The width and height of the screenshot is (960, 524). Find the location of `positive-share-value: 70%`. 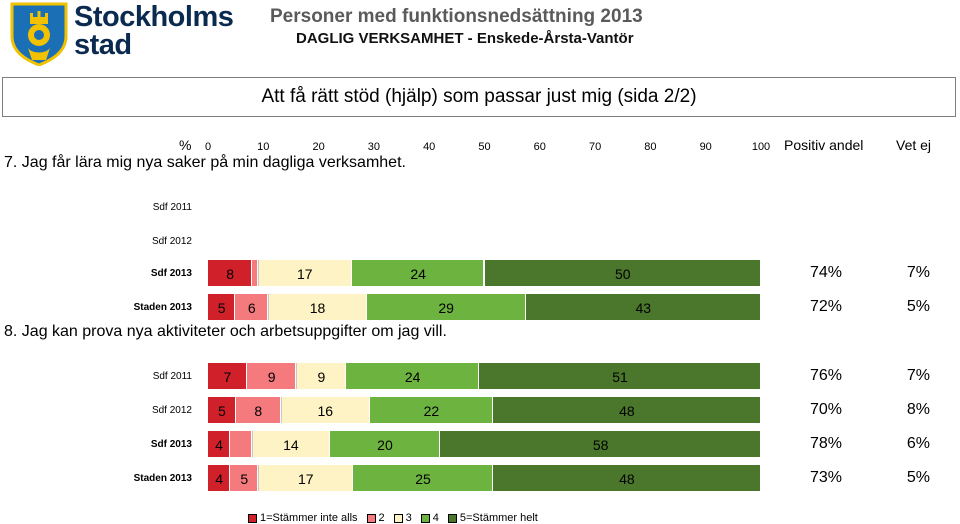

positive-share-value: 70% is located at coordinates (825, 409).